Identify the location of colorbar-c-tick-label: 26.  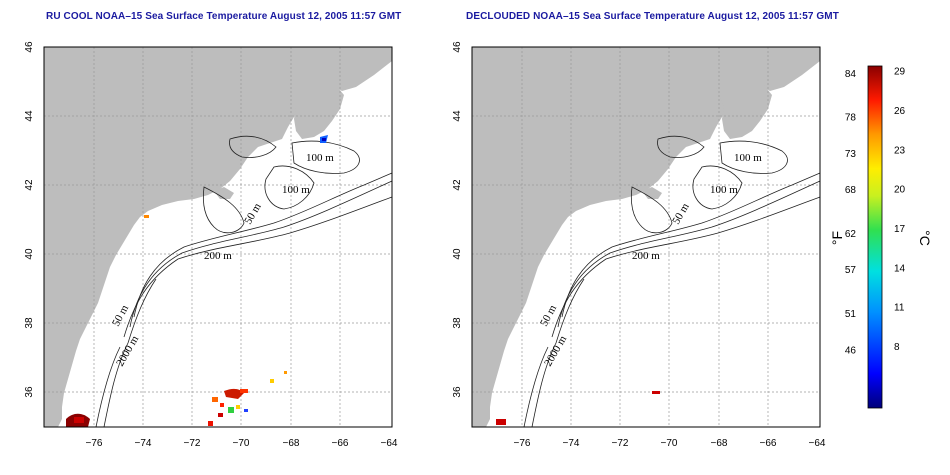
(900, 111).